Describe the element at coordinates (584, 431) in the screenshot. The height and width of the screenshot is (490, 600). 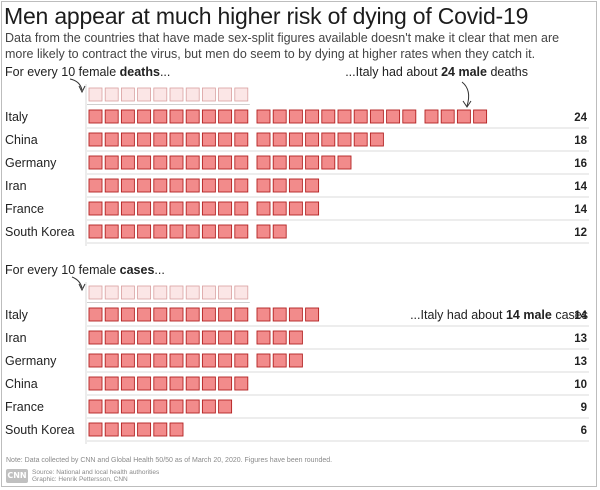
I see `value-label: 6` at that location.